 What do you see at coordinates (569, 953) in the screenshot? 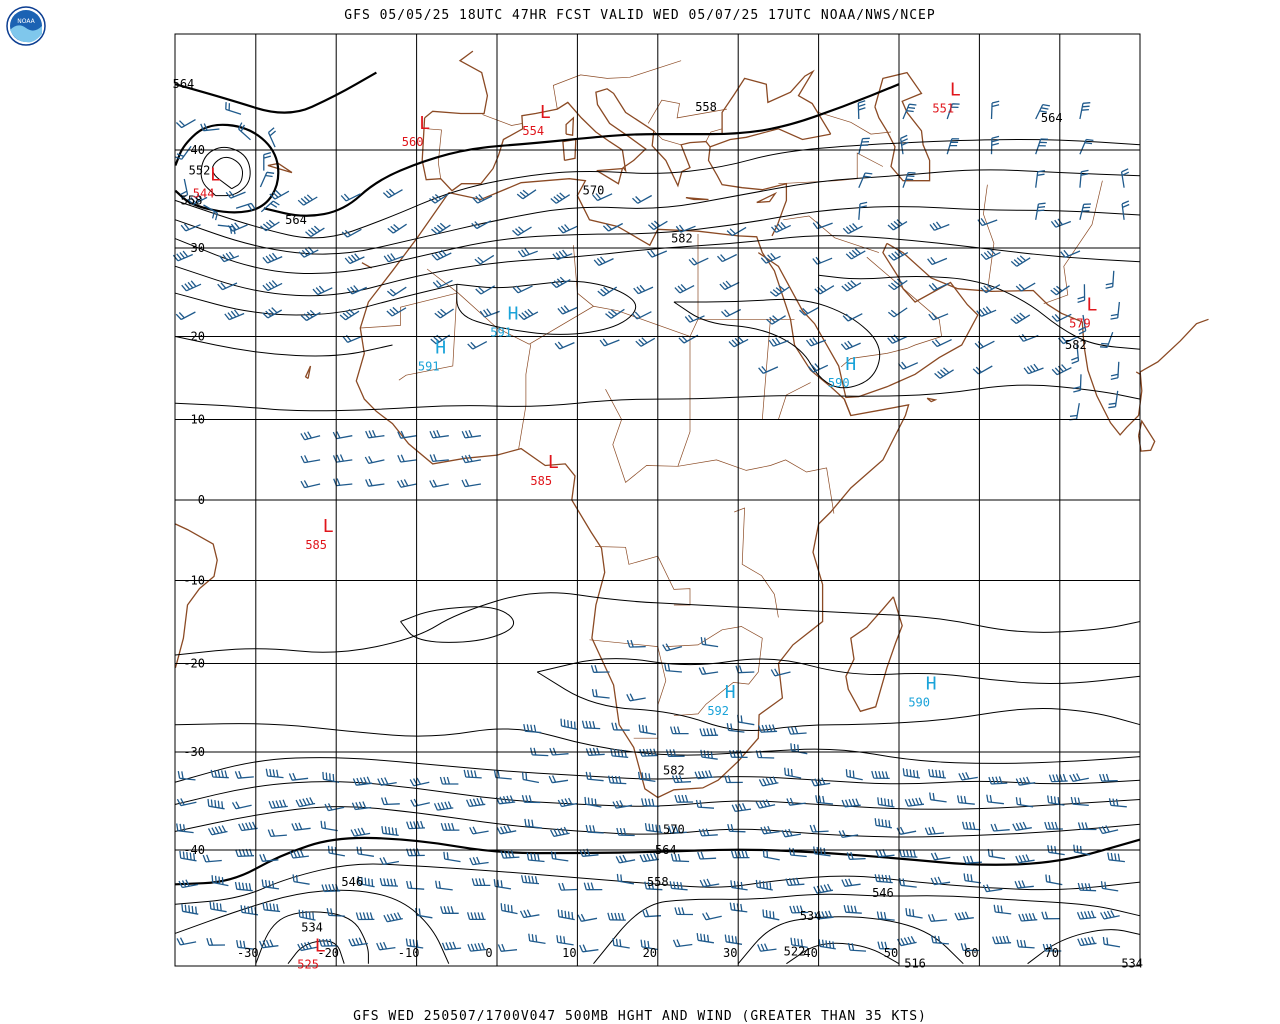
I see `lon-label: 10` at bounding box center [569, 953].